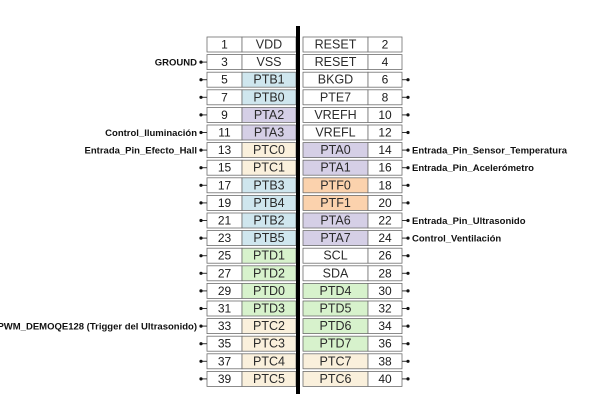 The image size is (593, 412). I want to click on pin-row: 23 PTB5 PTA7 24 Control_Ventilación, so click(350, 238).